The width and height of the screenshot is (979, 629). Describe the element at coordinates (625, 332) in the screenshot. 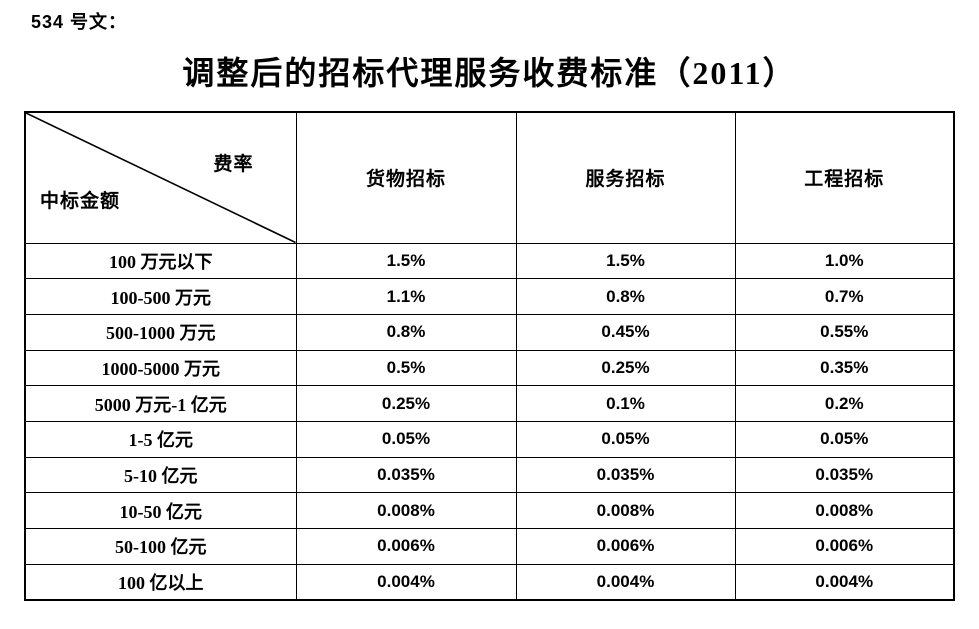

I see `rate-cell: 0.45%` at that location.